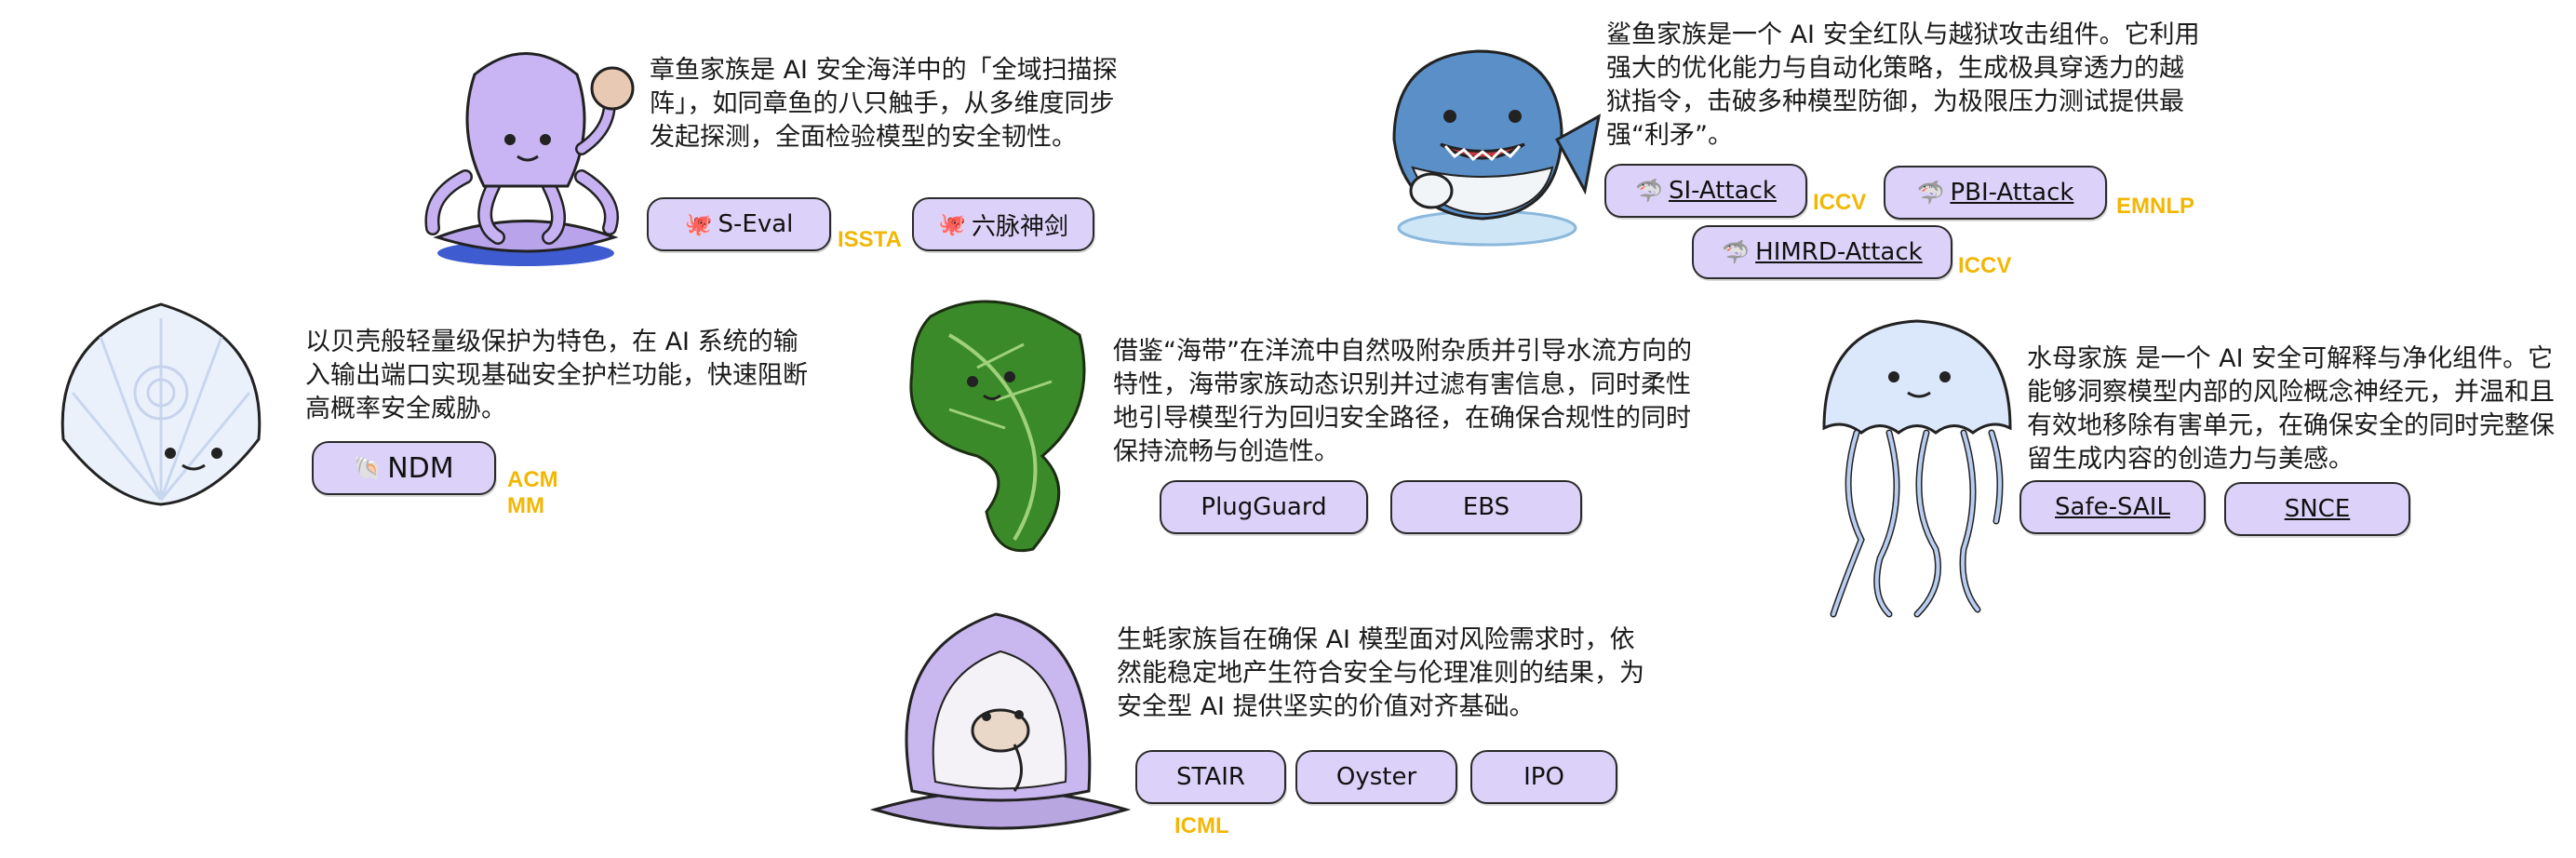 The height and width of the screenshot is (858, 2576). What do you see at coordinates (997, 426) in the screenshot?
I see `seaweed-icon` at bounding box center [997, 426].